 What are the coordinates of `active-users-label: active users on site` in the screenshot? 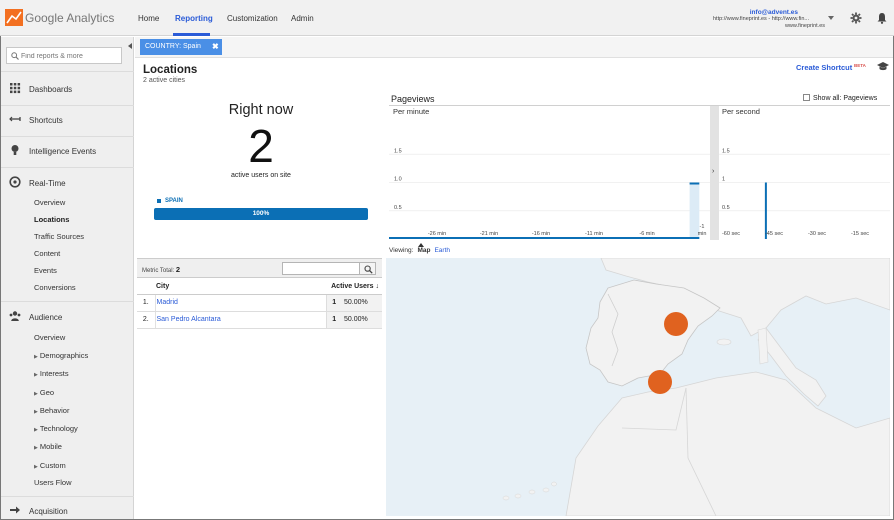 It's located at (261, 175).